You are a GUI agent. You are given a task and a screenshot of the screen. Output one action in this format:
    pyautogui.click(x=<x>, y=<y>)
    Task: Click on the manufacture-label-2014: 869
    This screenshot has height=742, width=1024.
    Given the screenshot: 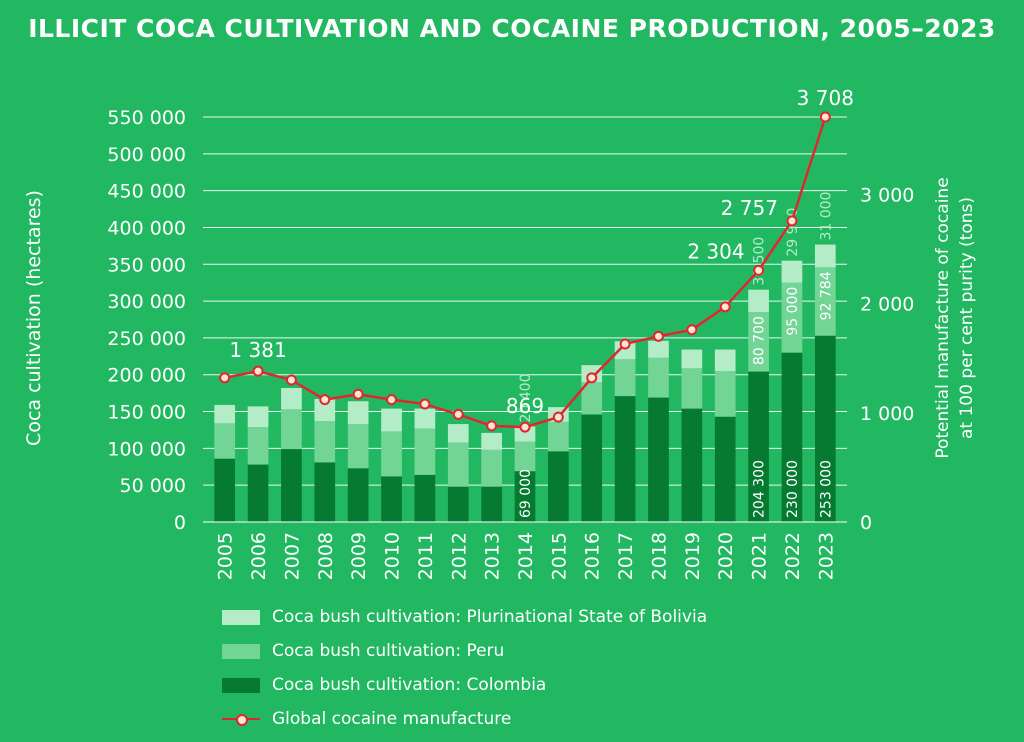 What is the action you would take?
    pyautogui.click(x=525, y=406)
    